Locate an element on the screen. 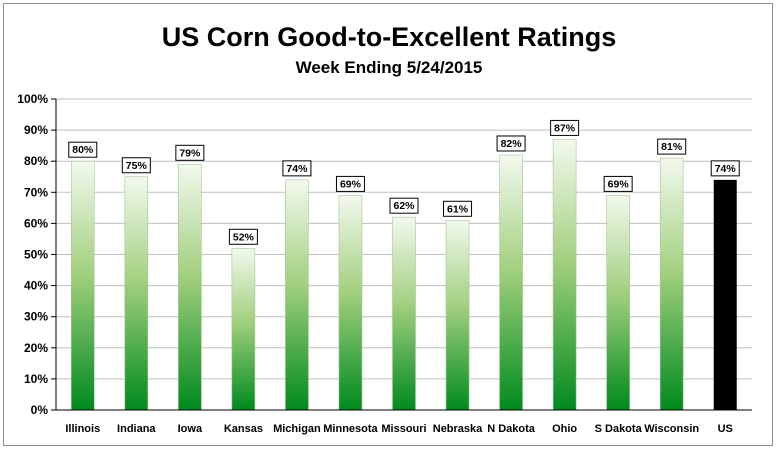 Image resolution: width=778 pixels, height=451 pixels. category-label: Iowa is located at coordinates (190, 429).